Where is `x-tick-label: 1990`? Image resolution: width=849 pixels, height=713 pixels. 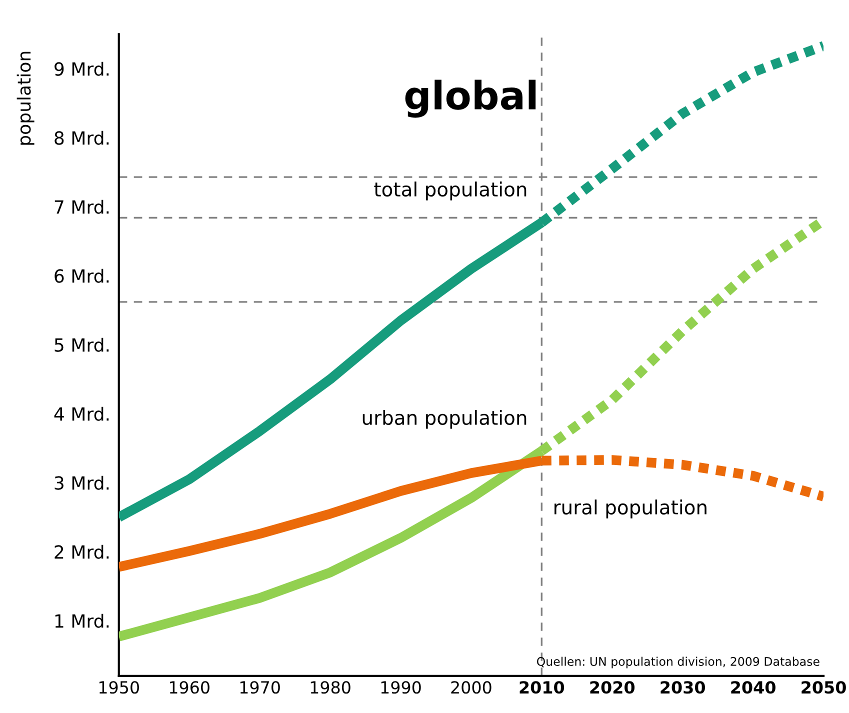 x-tick-label: 1990 is located at coordinates (401, 687).